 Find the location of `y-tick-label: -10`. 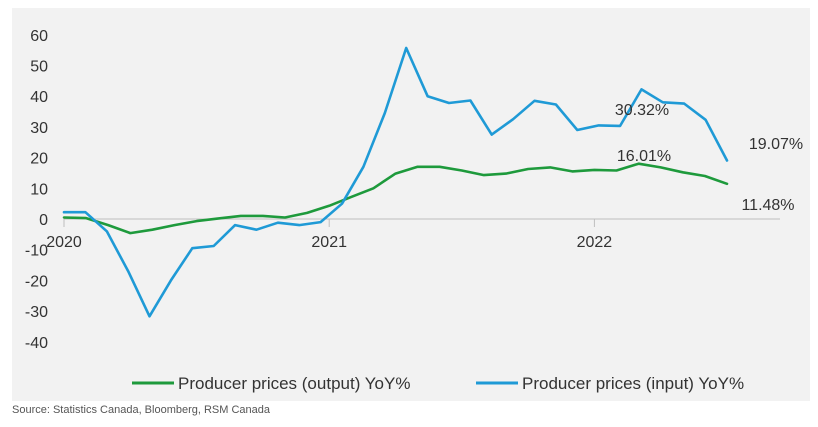

y-tick-label: -10 is located at coordinates (36, 251).